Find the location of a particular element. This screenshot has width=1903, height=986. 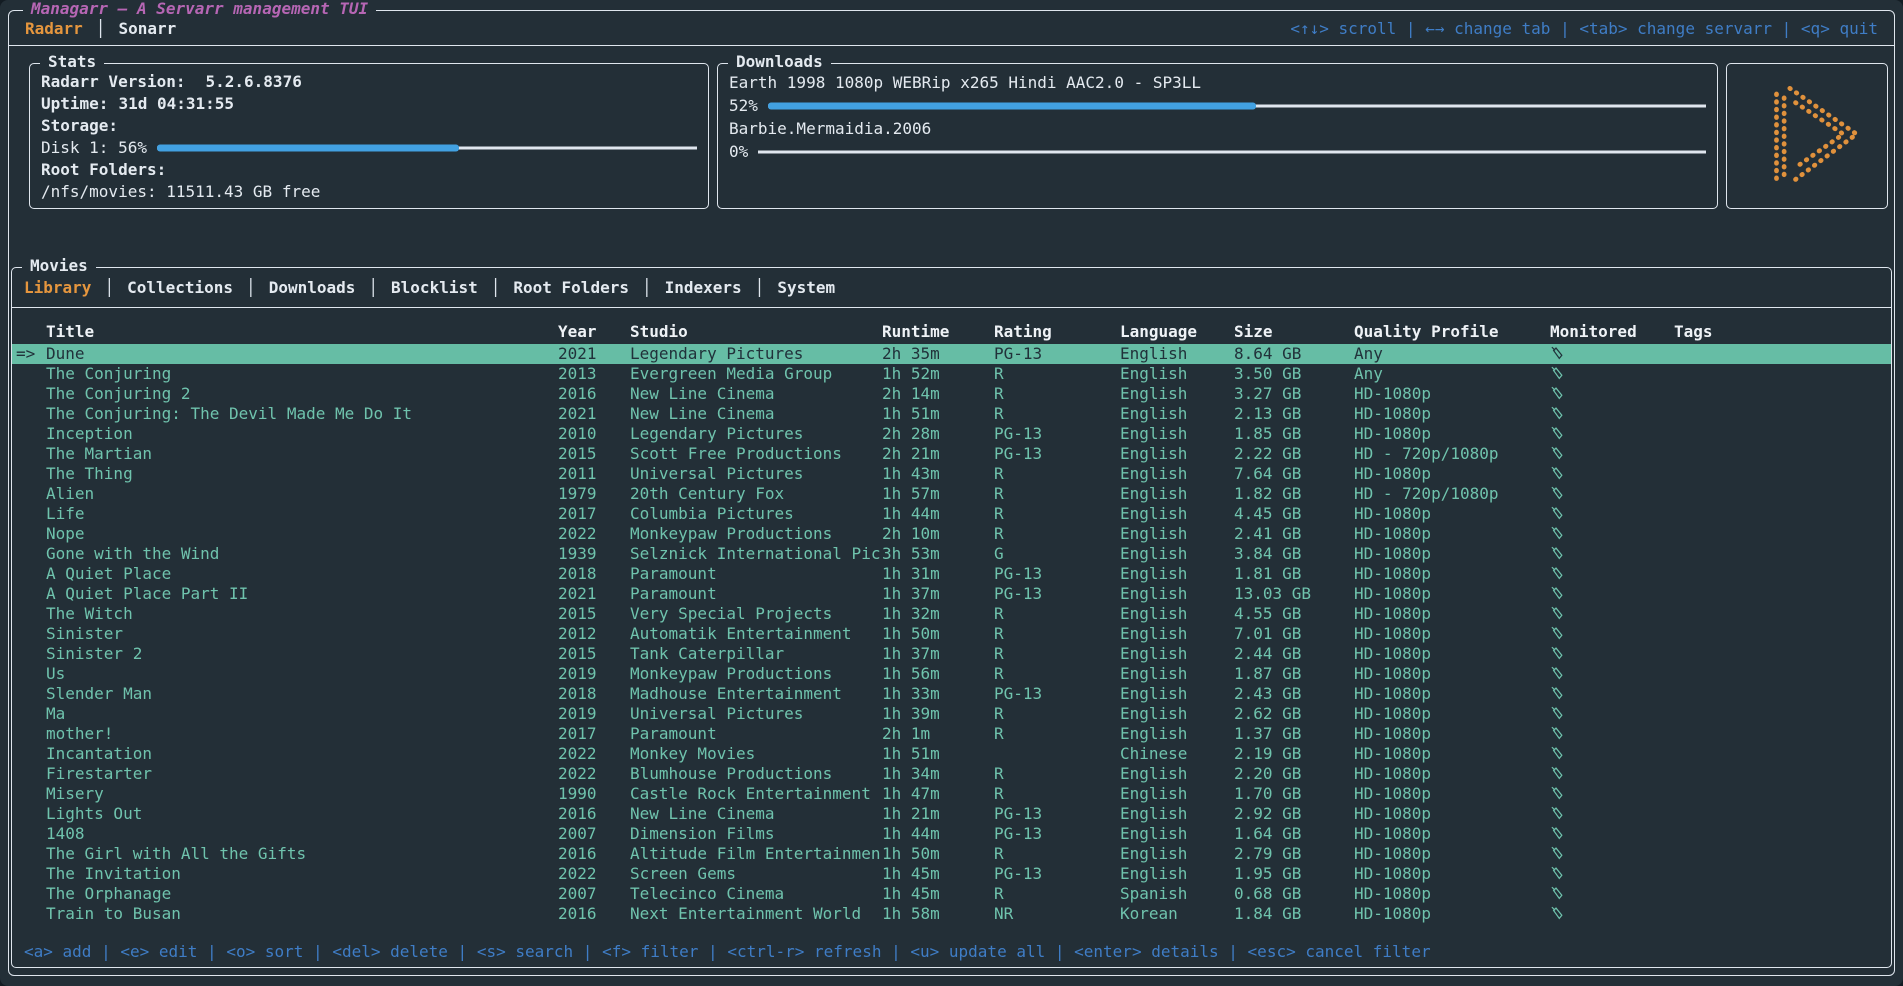

download-percent: 52% is located at coordinates (743, 105).